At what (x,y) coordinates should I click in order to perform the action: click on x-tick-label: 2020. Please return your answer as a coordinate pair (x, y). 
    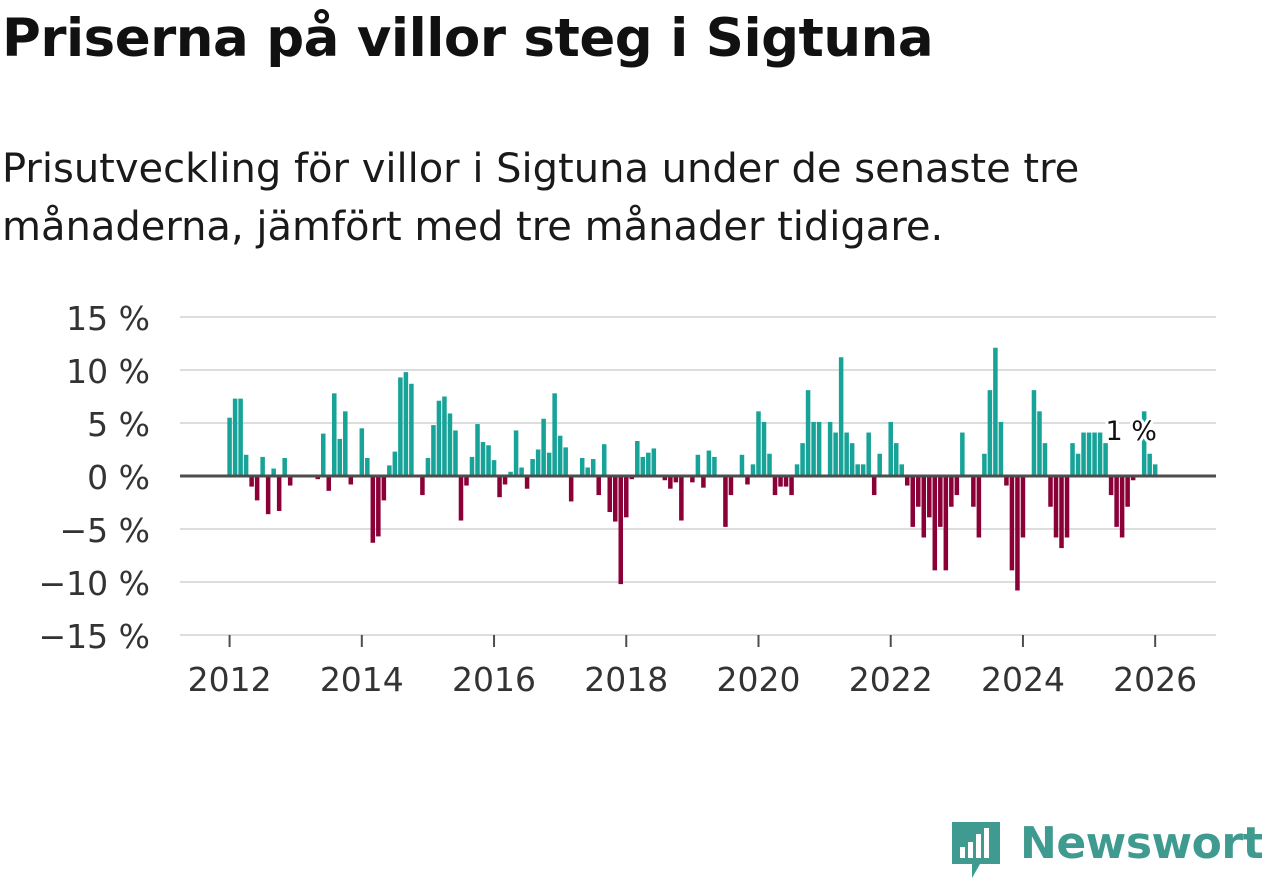
    Looking at the image, I should click on (759, 679).